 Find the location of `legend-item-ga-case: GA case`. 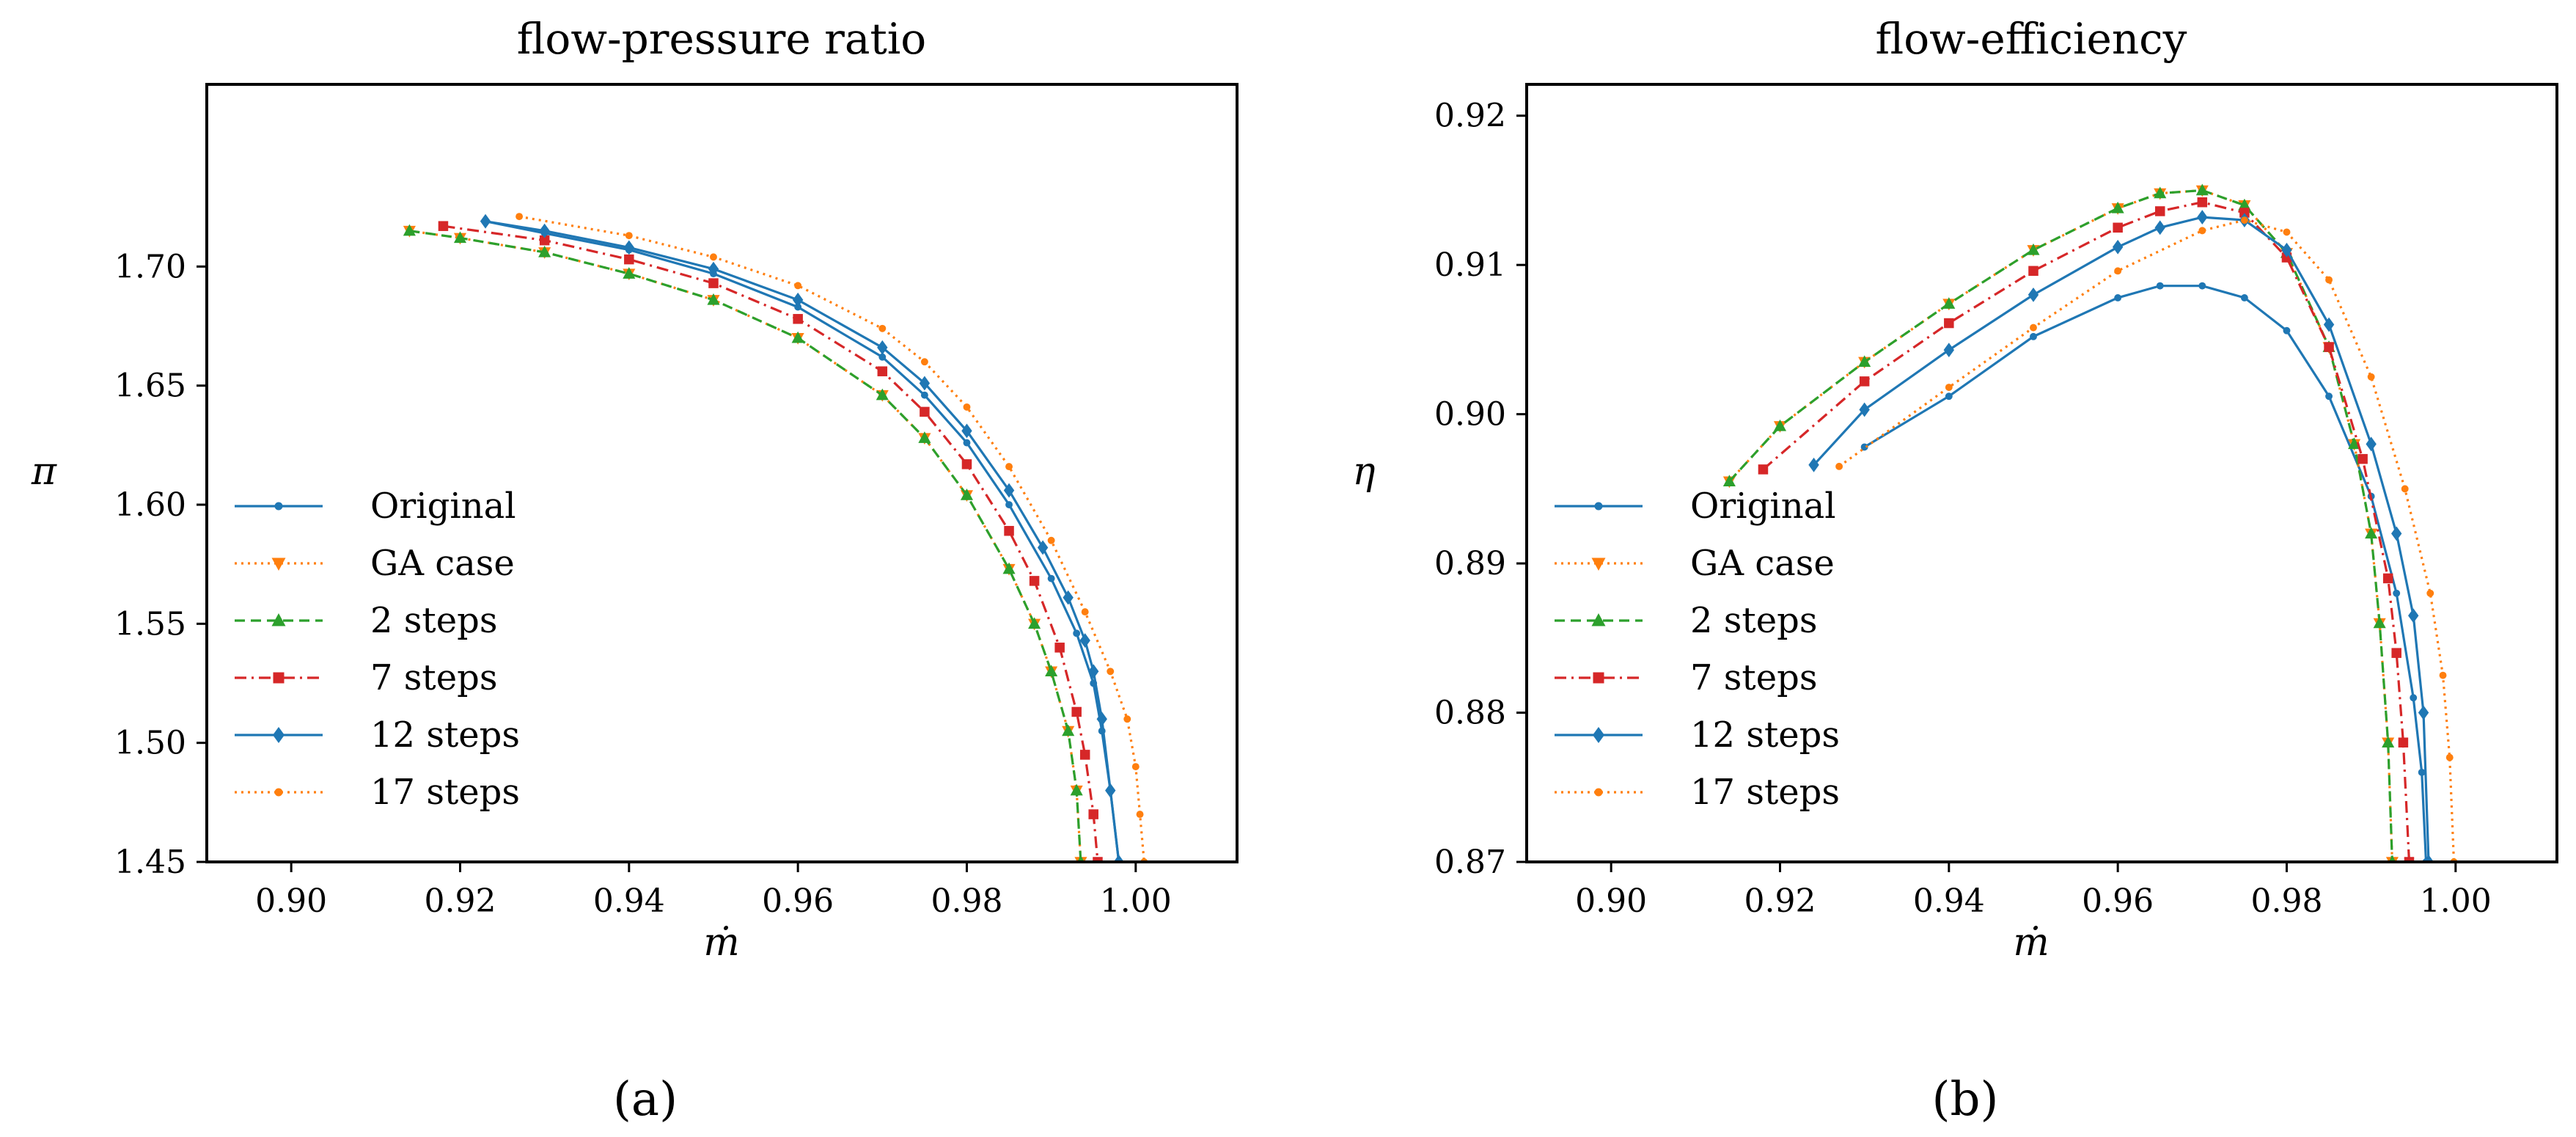

legend-item-ga-case: GA case is located at coordinates (1695, 563).